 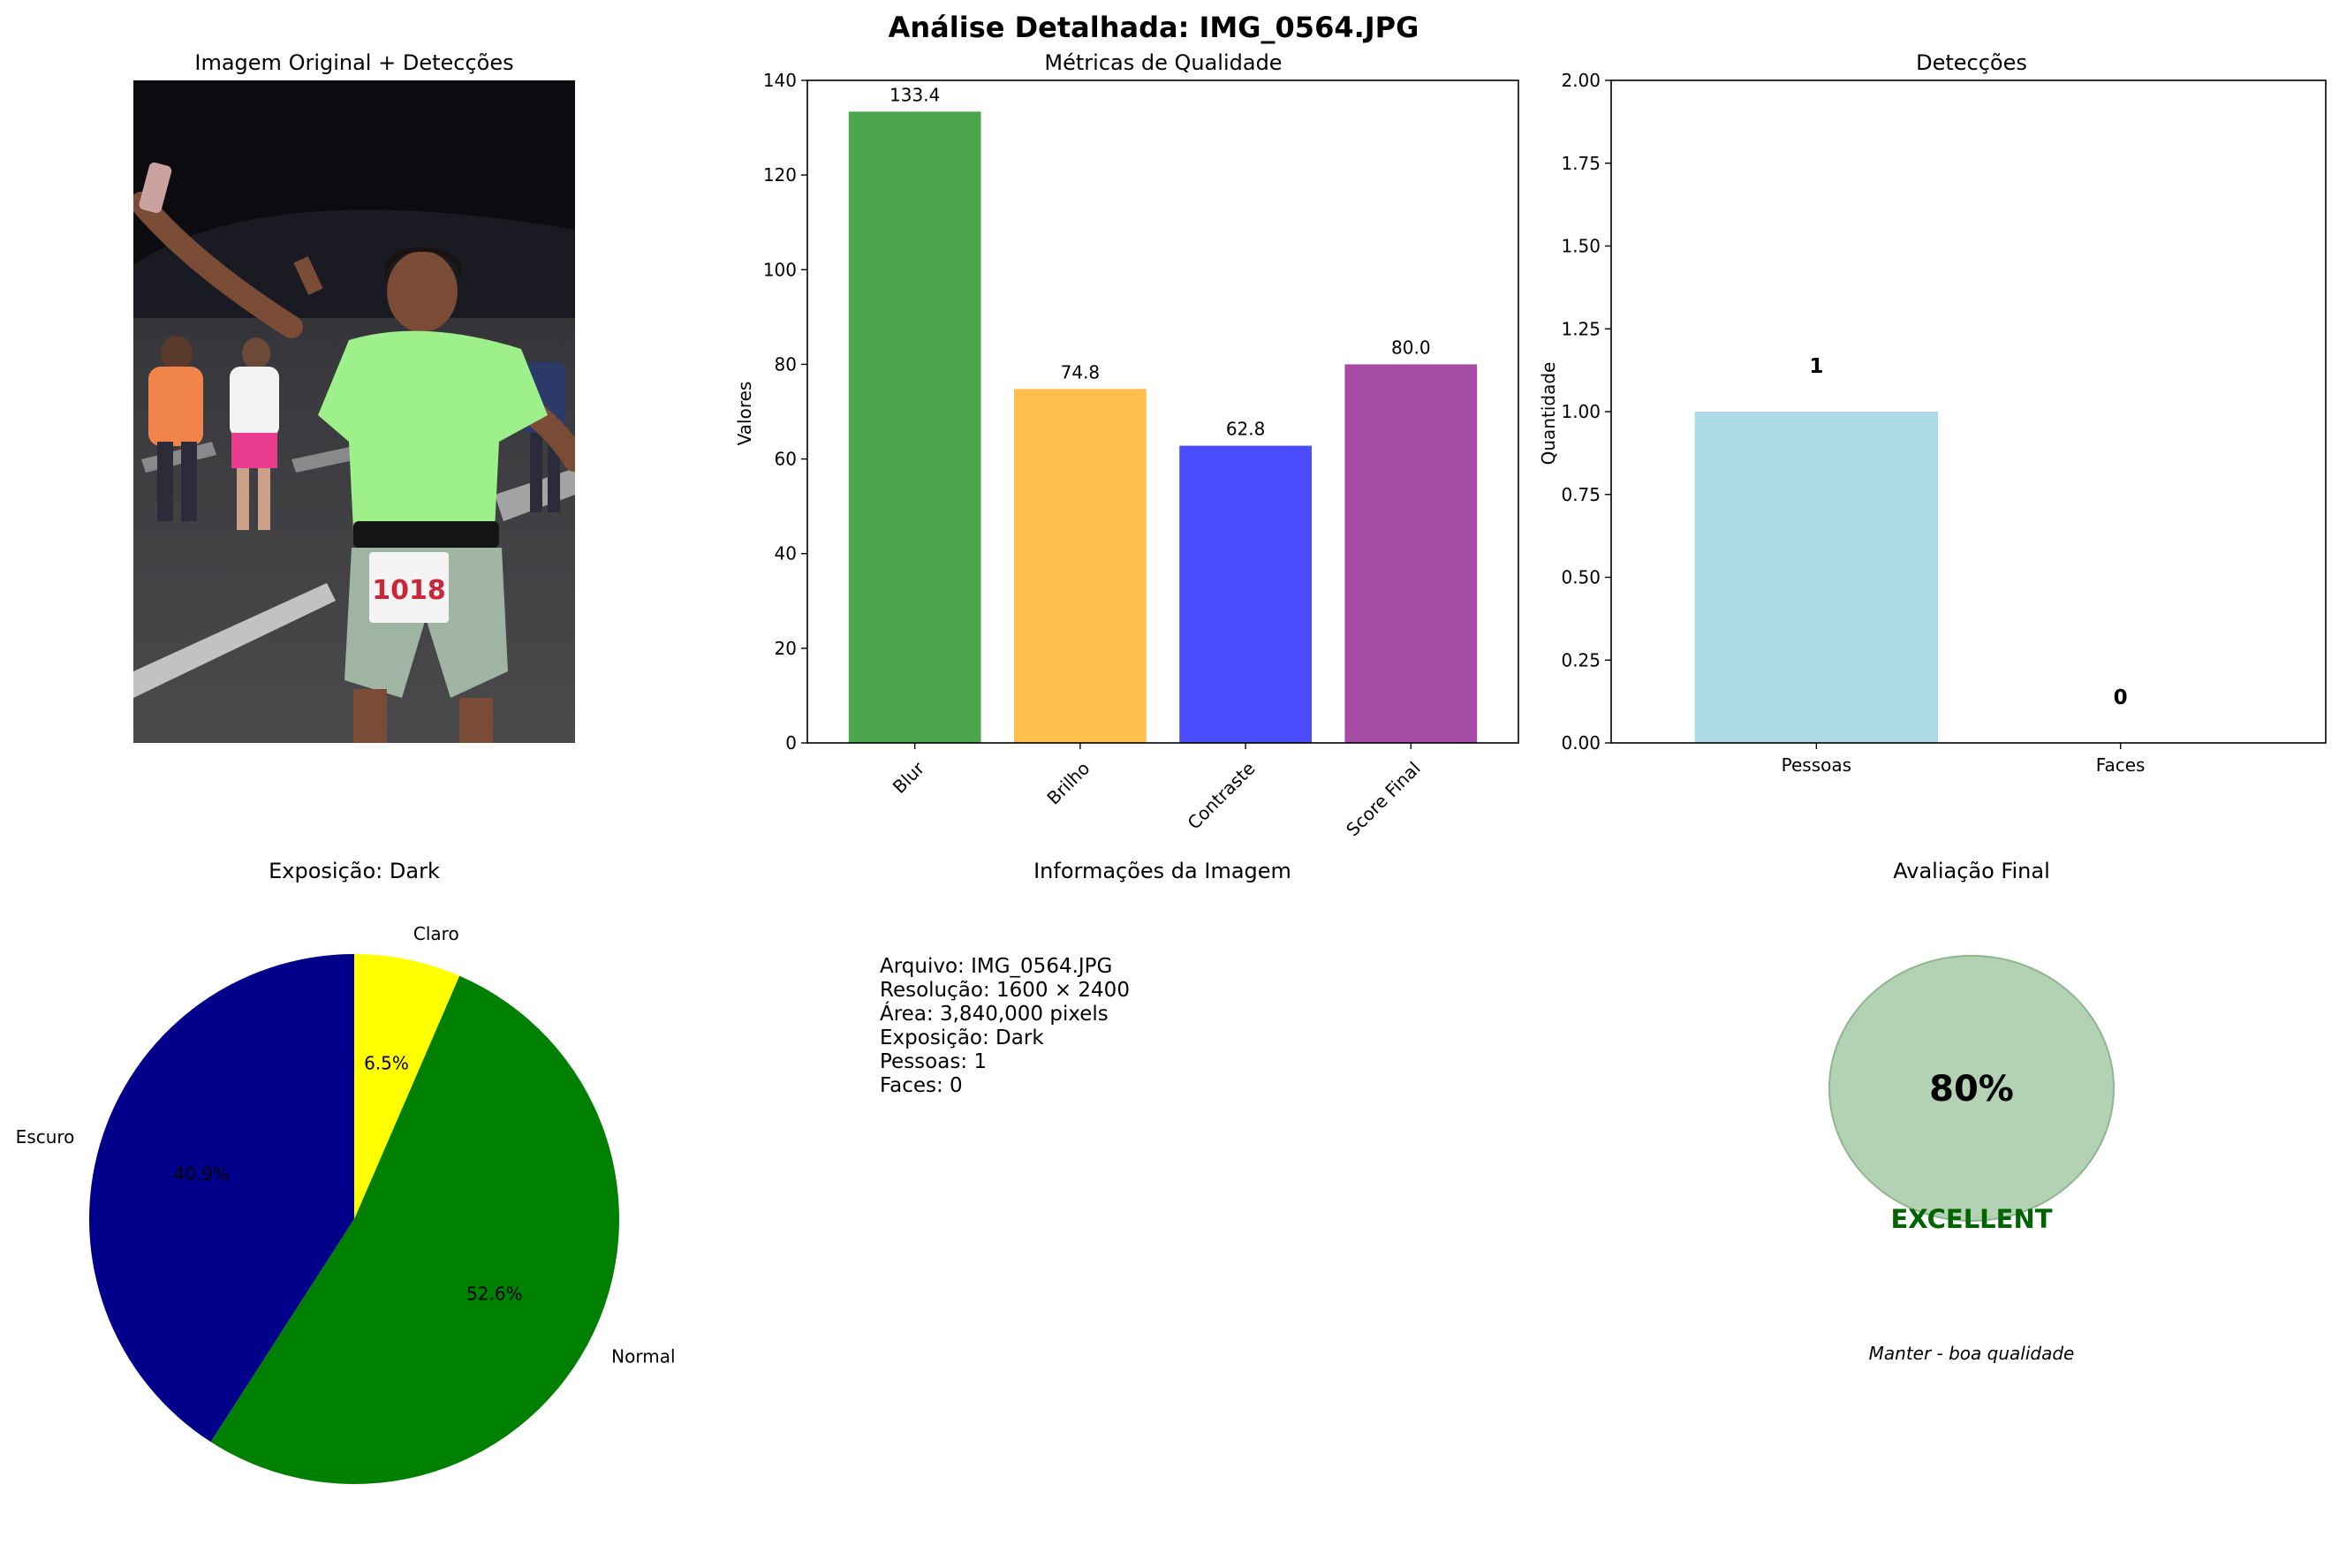 I want to click on q-x-tick-label-1: Brilho, so click(x=1068, y=783).